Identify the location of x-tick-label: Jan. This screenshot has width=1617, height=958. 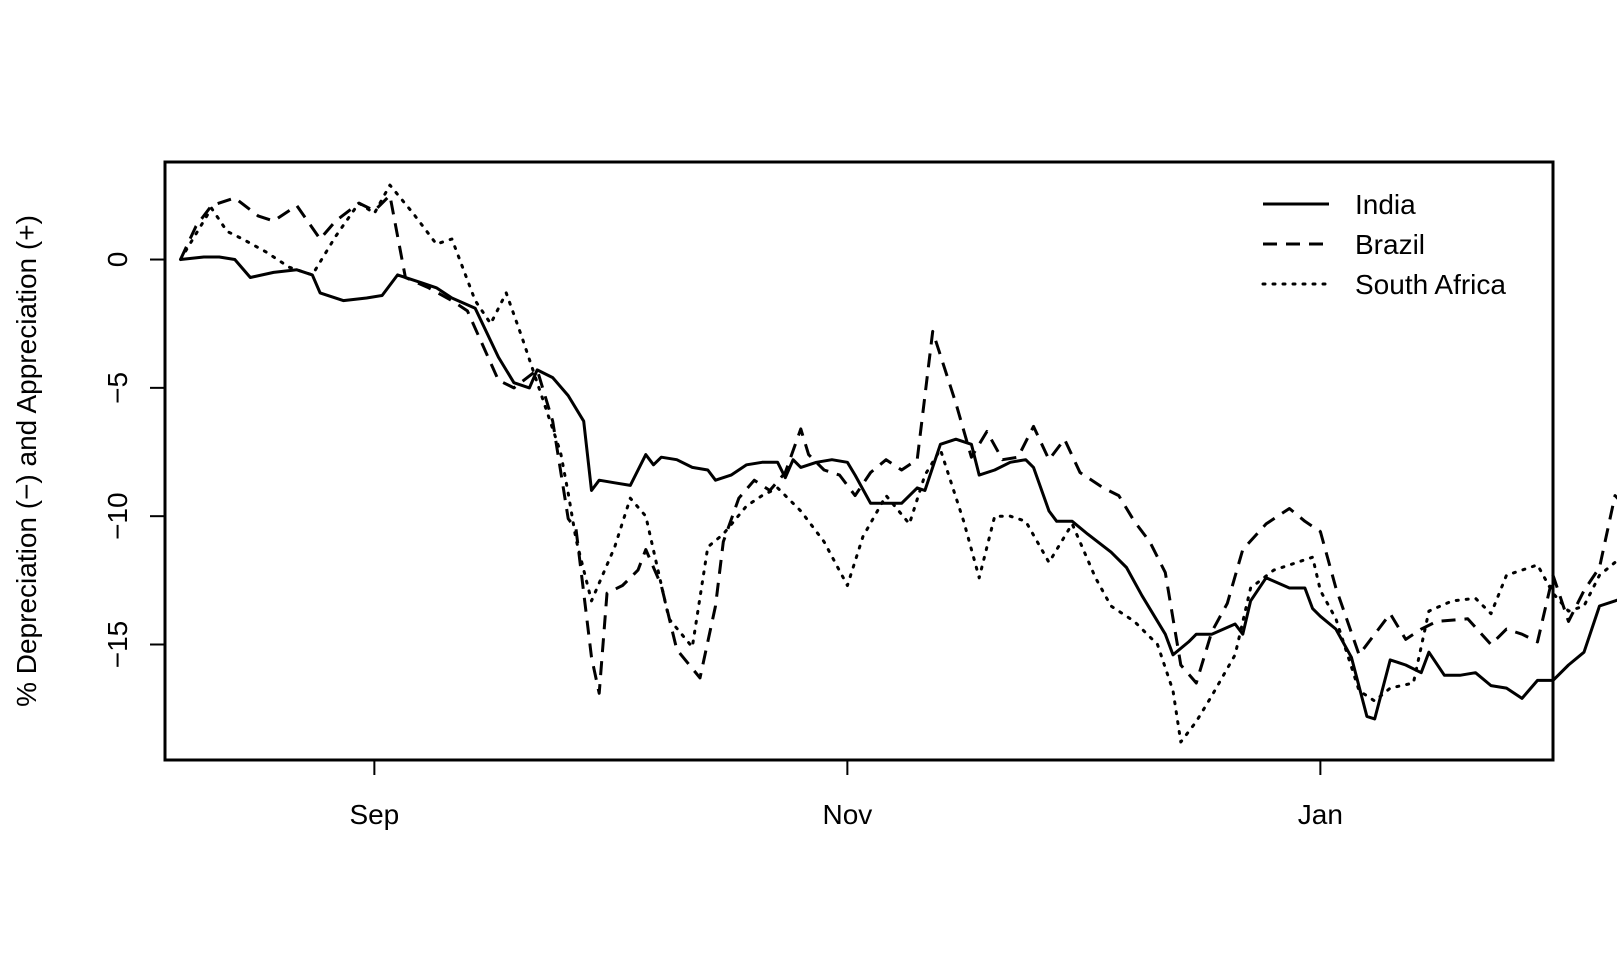
(1320, 814).